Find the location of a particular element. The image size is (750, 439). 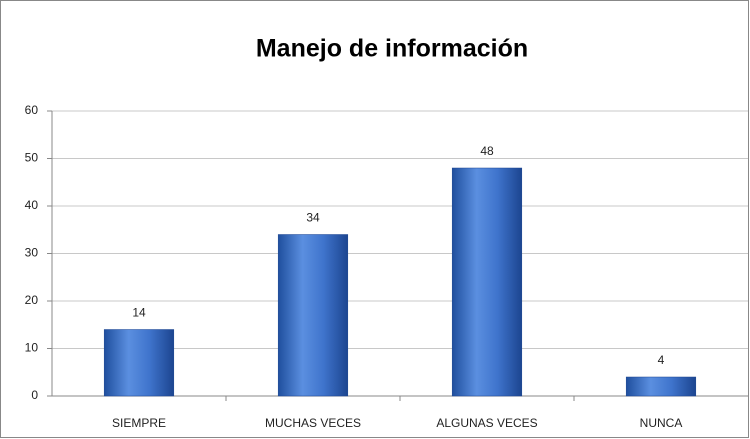

y-tick-label: 0 is located at coordinates (34, 395).